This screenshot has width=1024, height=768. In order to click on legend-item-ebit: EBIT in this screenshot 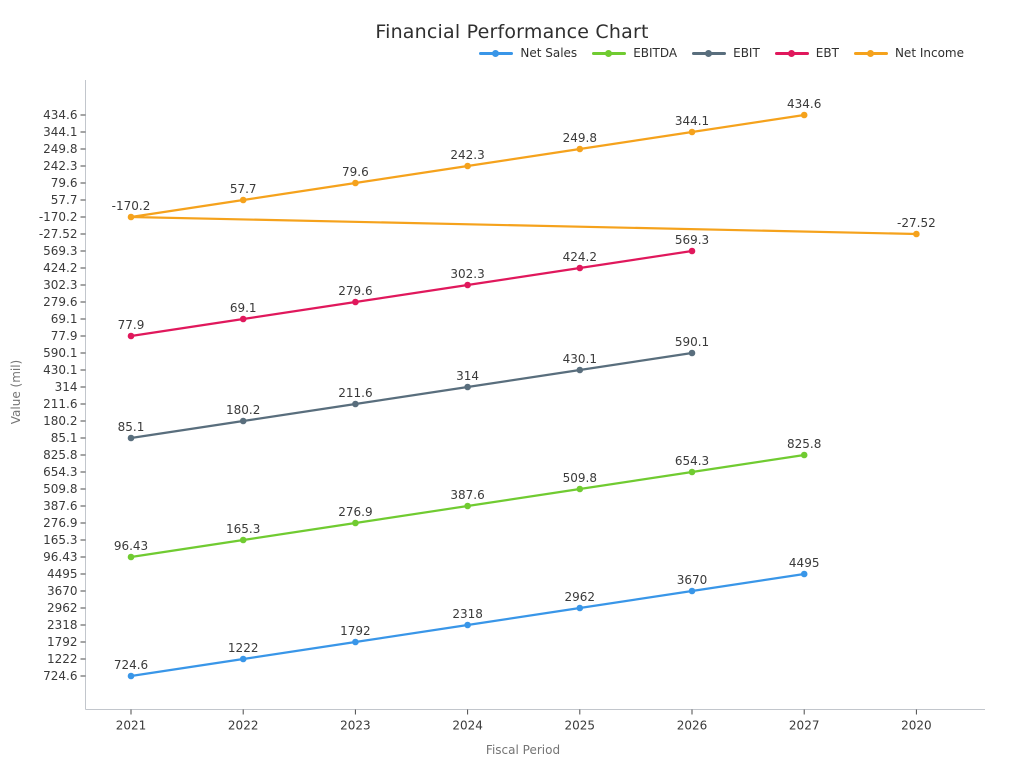, I will do `click(726, 53)`.